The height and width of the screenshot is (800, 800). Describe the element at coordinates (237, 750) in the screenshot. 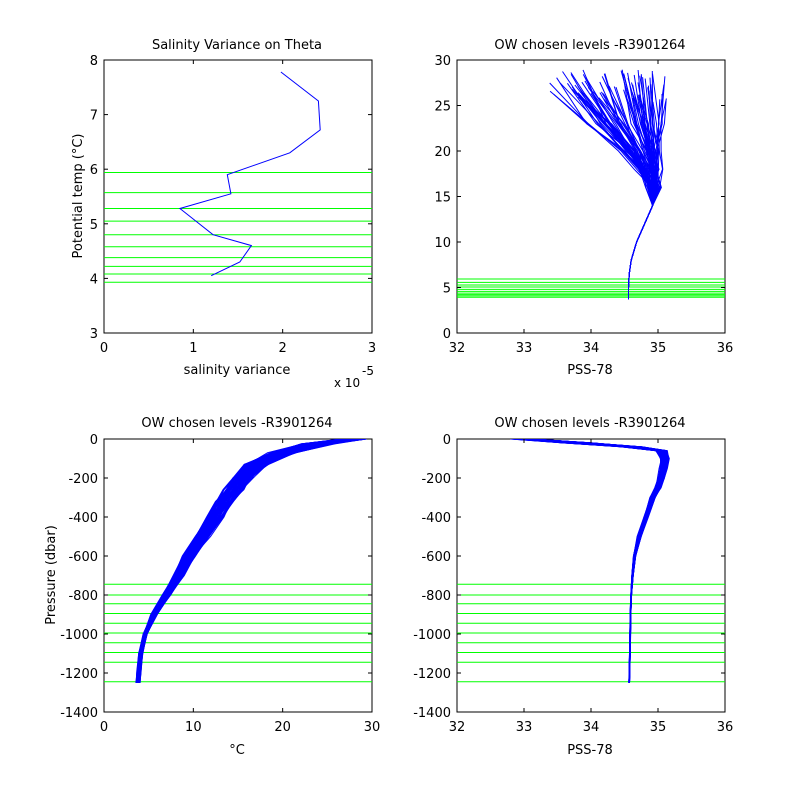

I see `x-axis-label: °C` at that location.